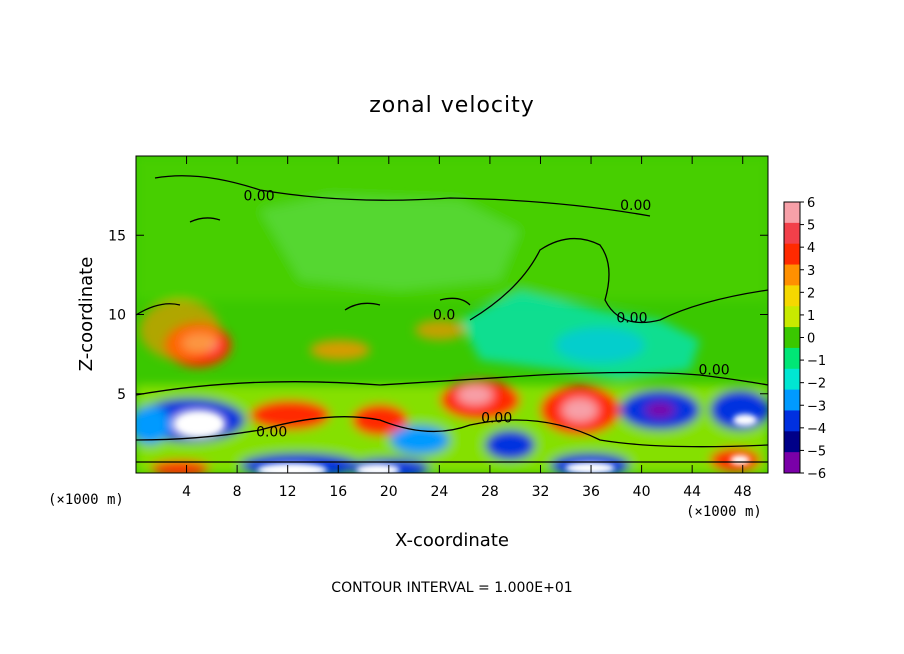 The width and height of the screenshot is (904, 654). Describe the element at coordinates (452, 105) in the screenshot. I see `chart-title: zonal velocity` at that location.